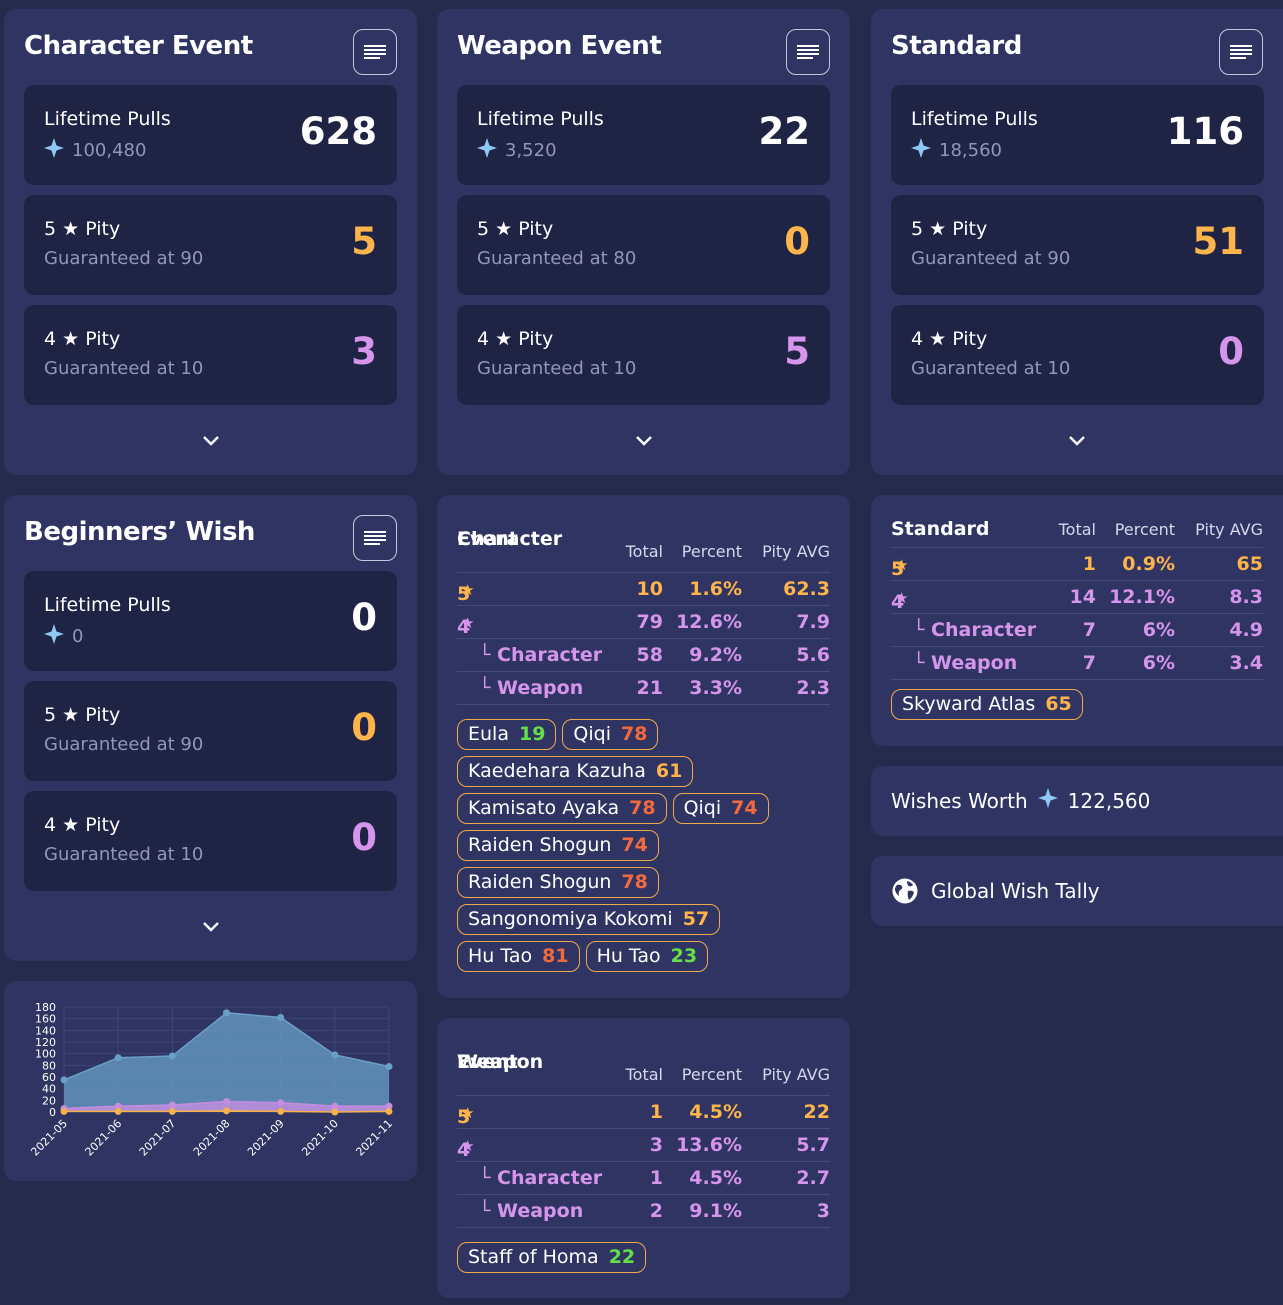  What do you see at coordinates (643, 135) in the screenshot?
I see `lifetime-pulls-card: Lifetime Pulls 3,520 22` at bounding box center [643, 135].